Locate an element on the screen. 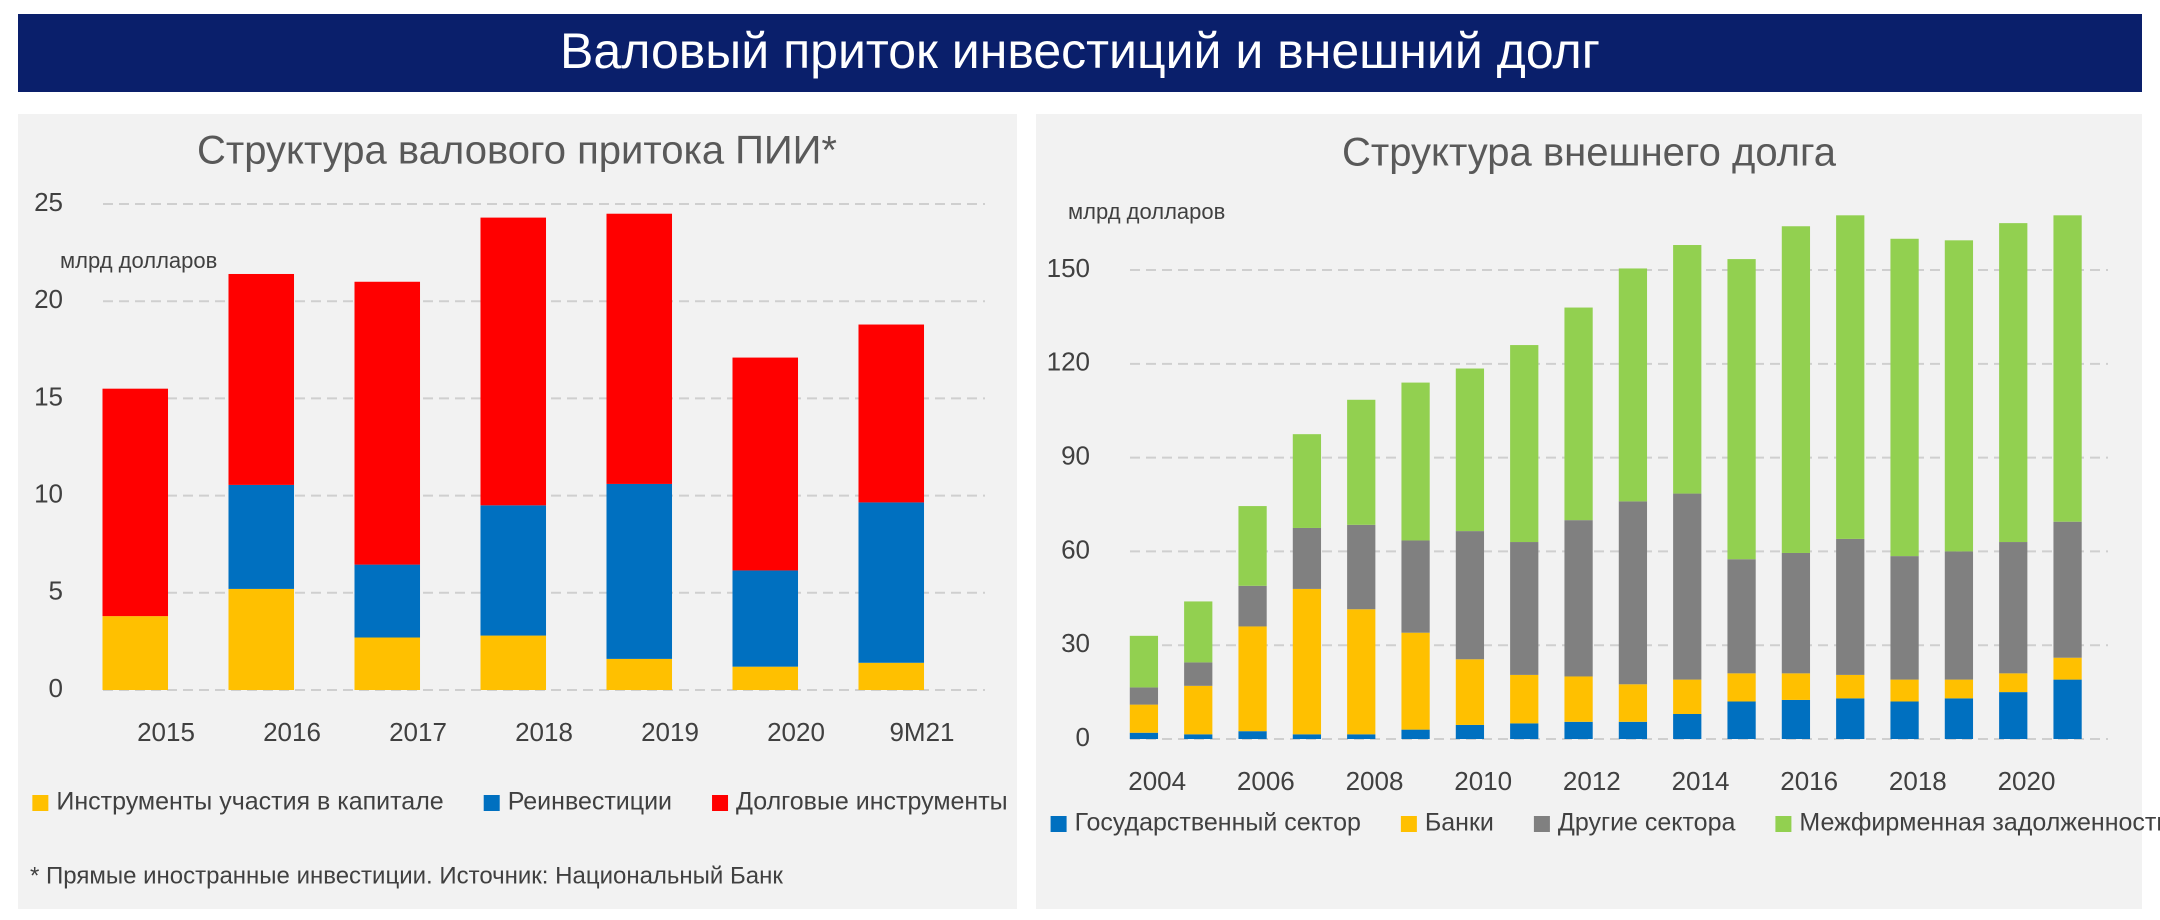  x-tick-label: 2014 is located at coordinates (1701, 781).